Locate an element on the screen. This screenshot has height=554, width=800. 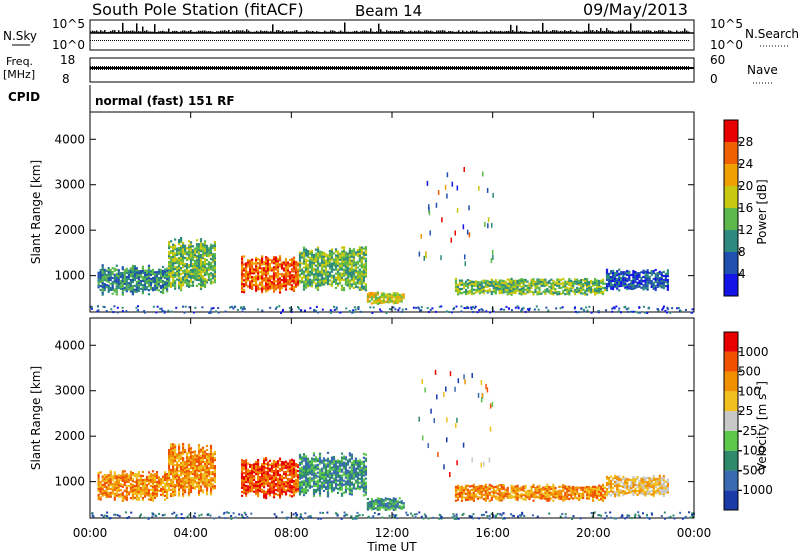
sparse-echo is located at coordinates (421, 236).